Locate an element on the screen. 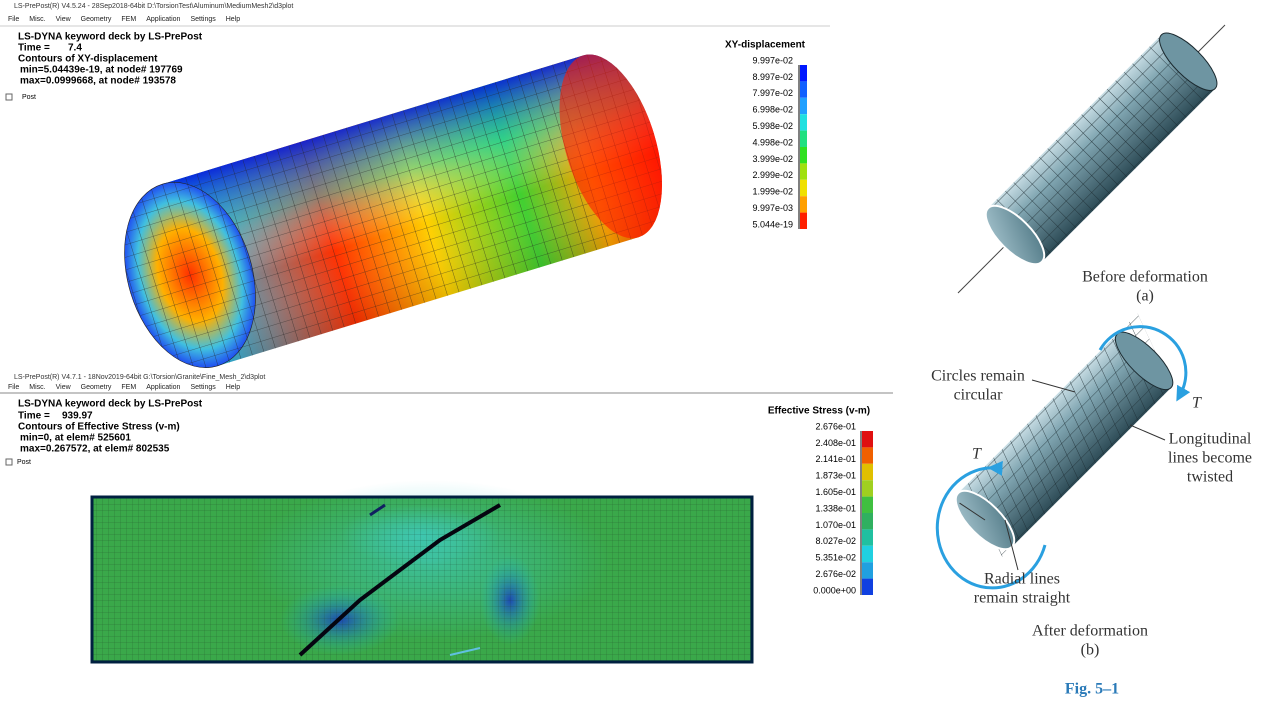 This screenshot has height=725, width=1280. legend-label: 1.873e-01 is located at coordinates (835, 476).